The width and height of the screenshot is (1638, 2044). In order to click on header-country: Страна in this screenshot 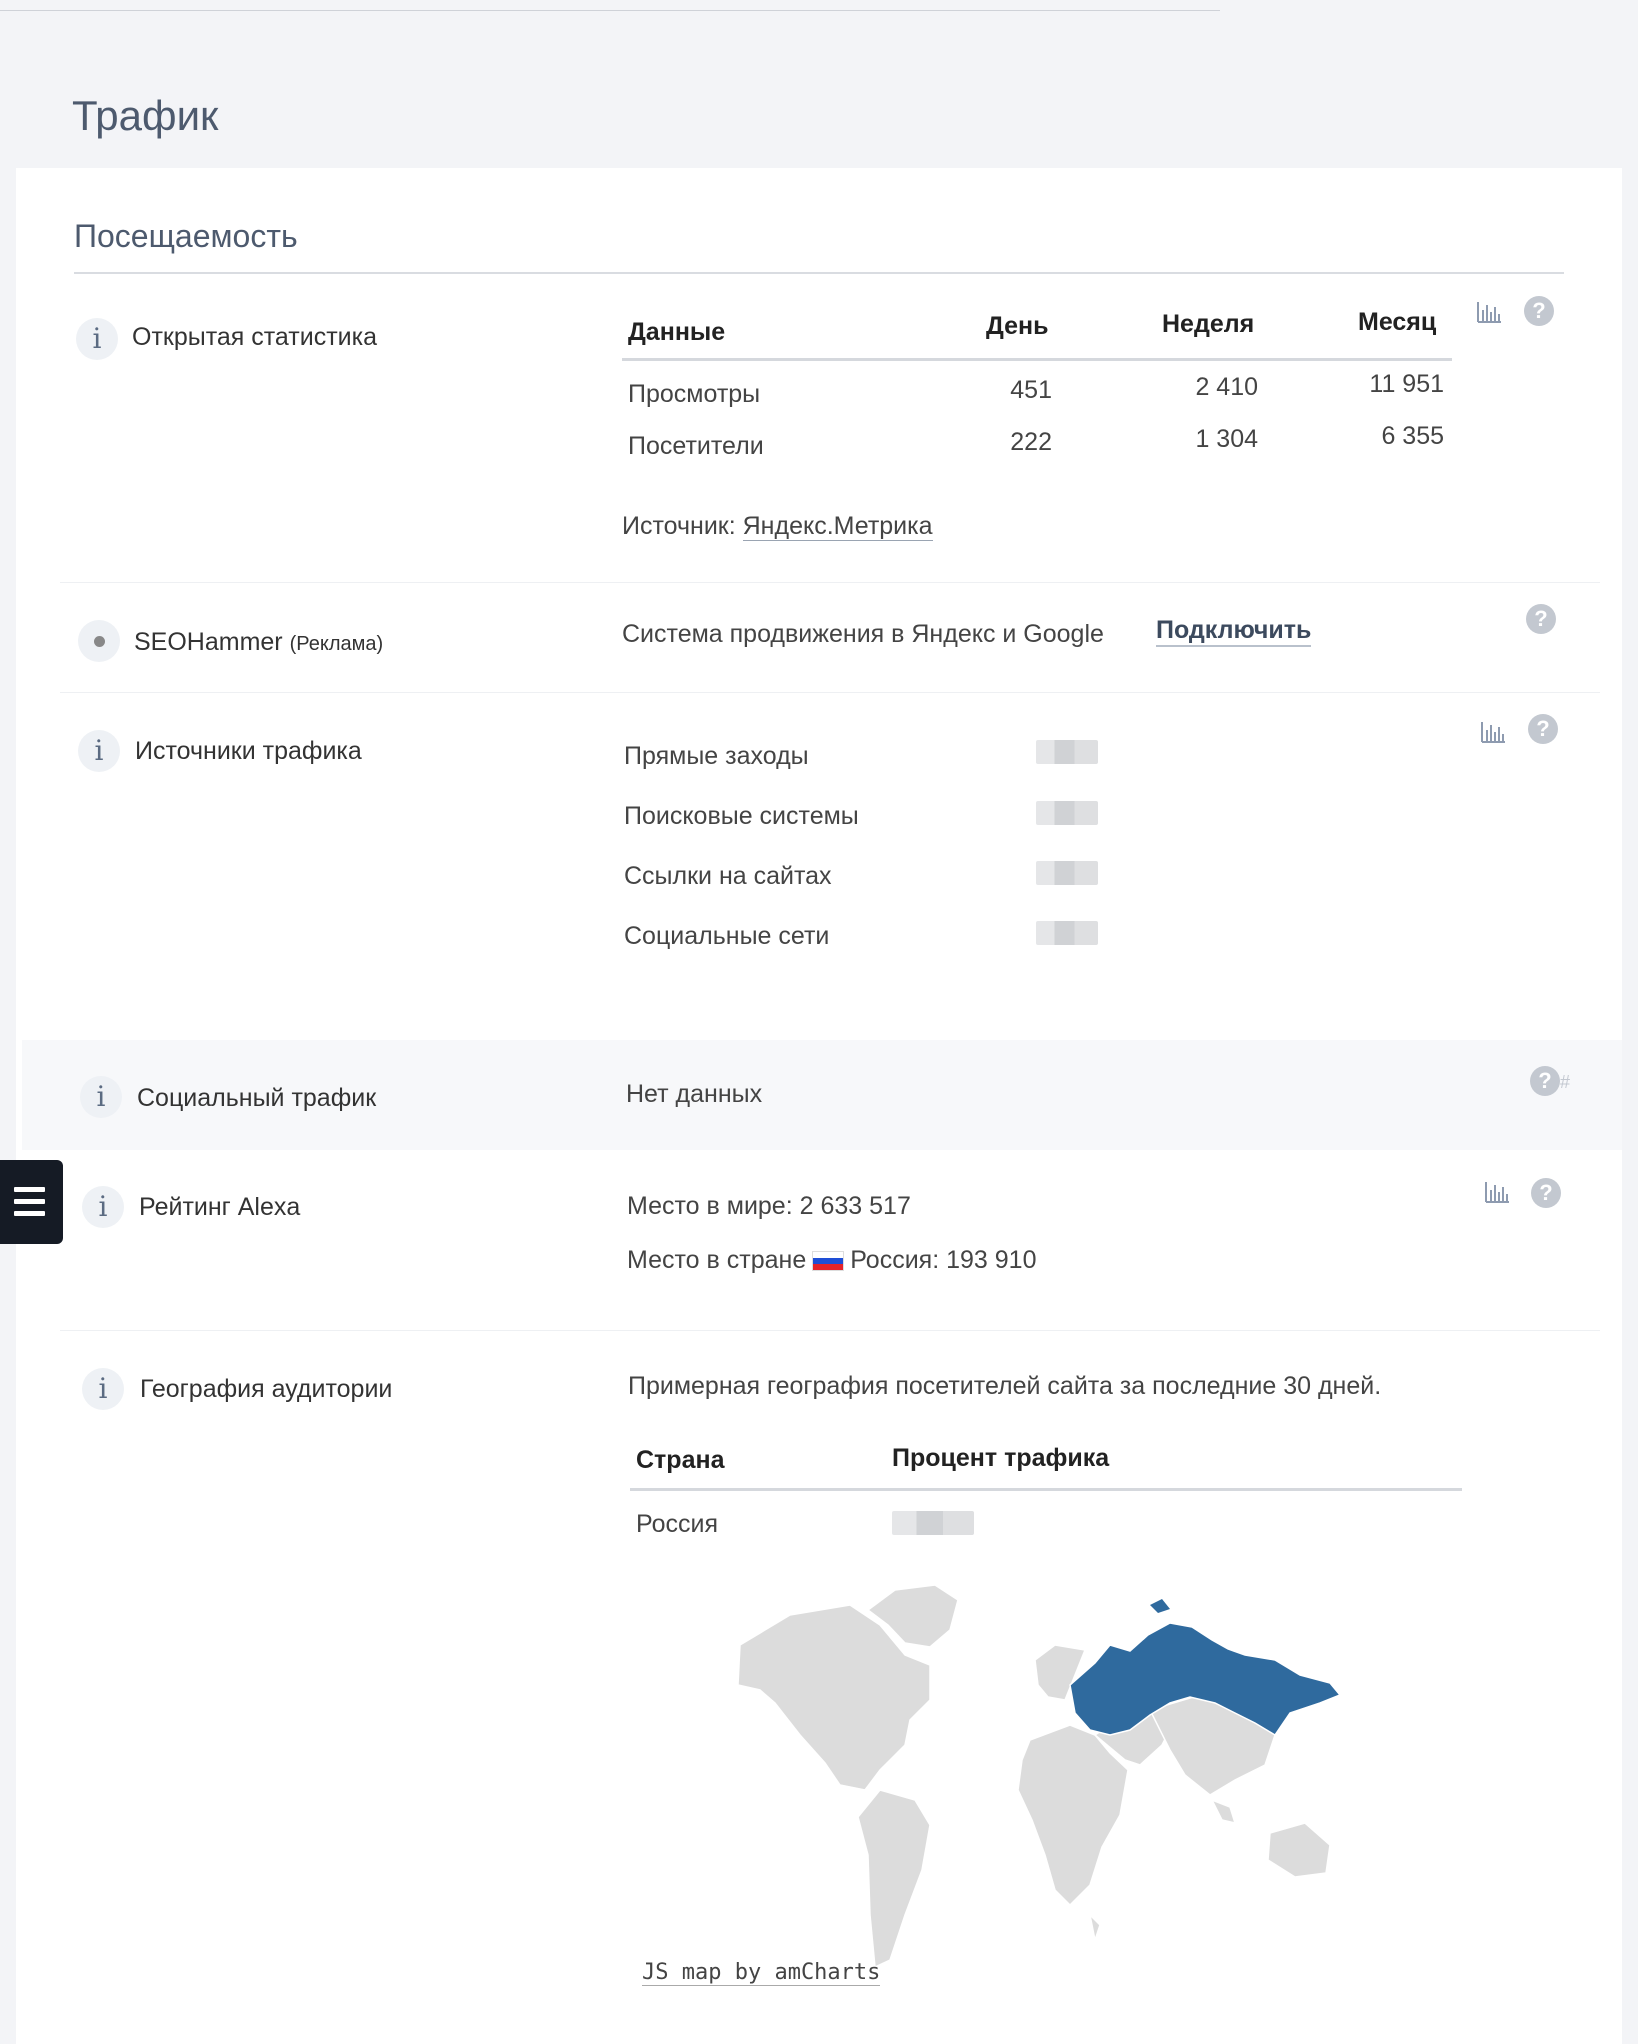, I will do `click(680, 1460)`.